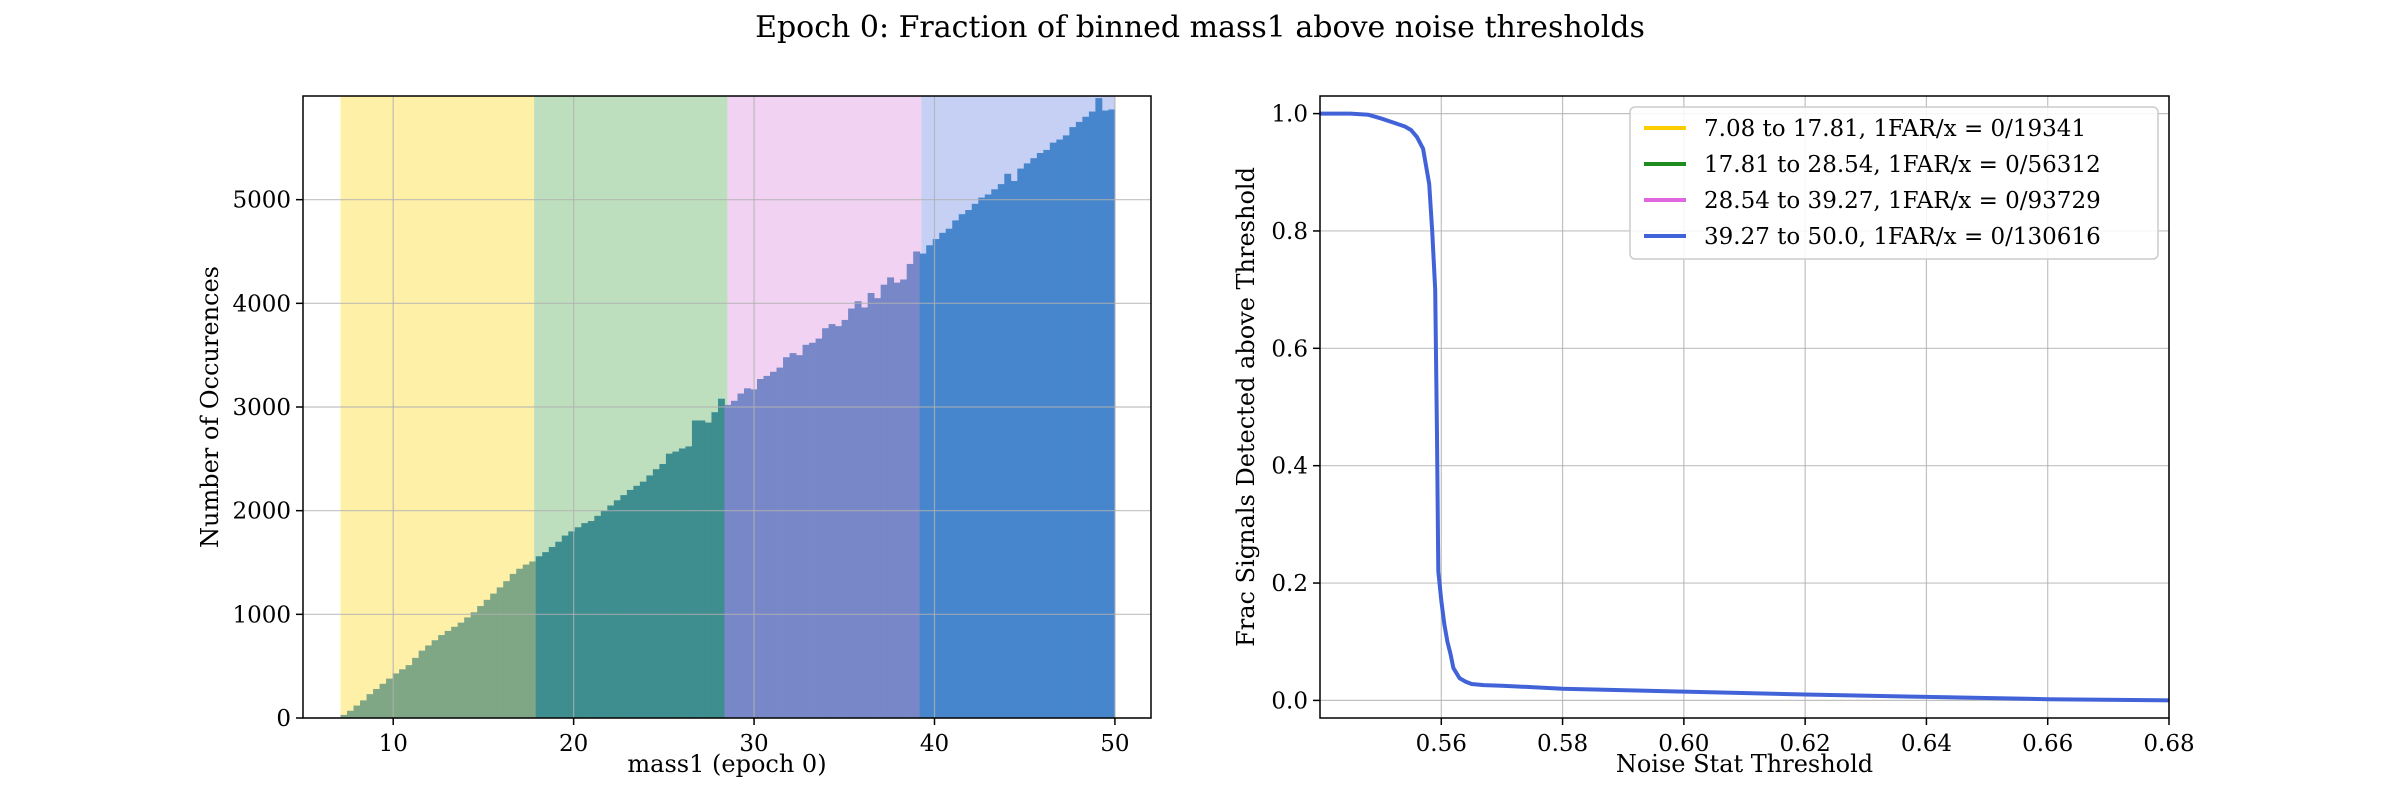 This screenshot has height=800, width=2400. I want to click on y-axis-label: Frac Signals Detected above Threshold, so click(1246, 407).